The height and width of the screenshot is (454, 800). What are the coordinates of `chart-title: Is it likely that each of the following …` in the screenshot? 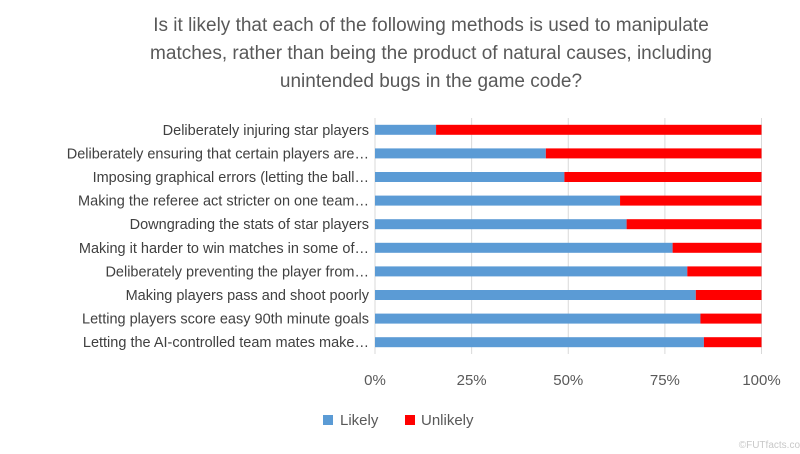 It's located at (431, 53).